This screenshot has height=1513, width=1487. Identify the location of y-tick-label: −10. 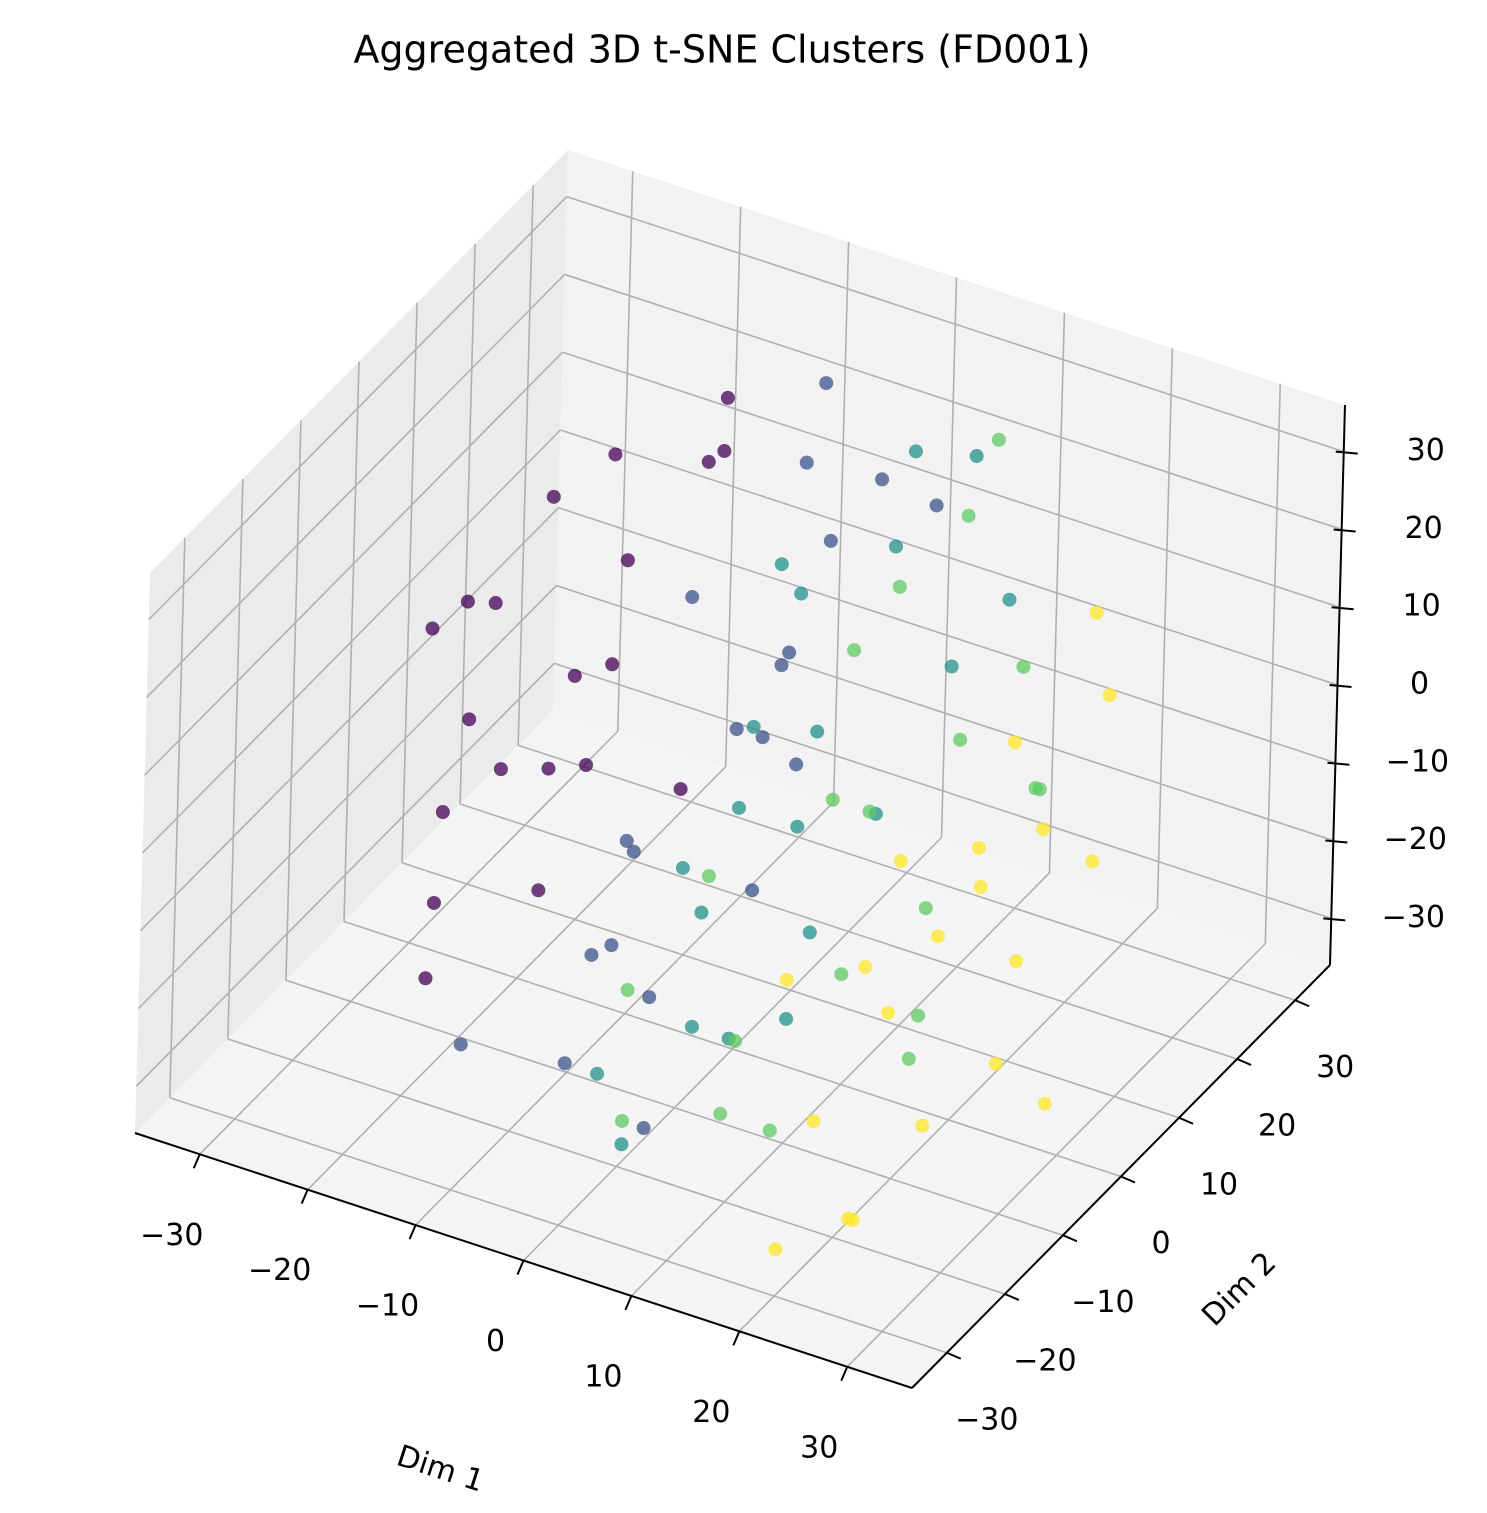
(1102, 1302).